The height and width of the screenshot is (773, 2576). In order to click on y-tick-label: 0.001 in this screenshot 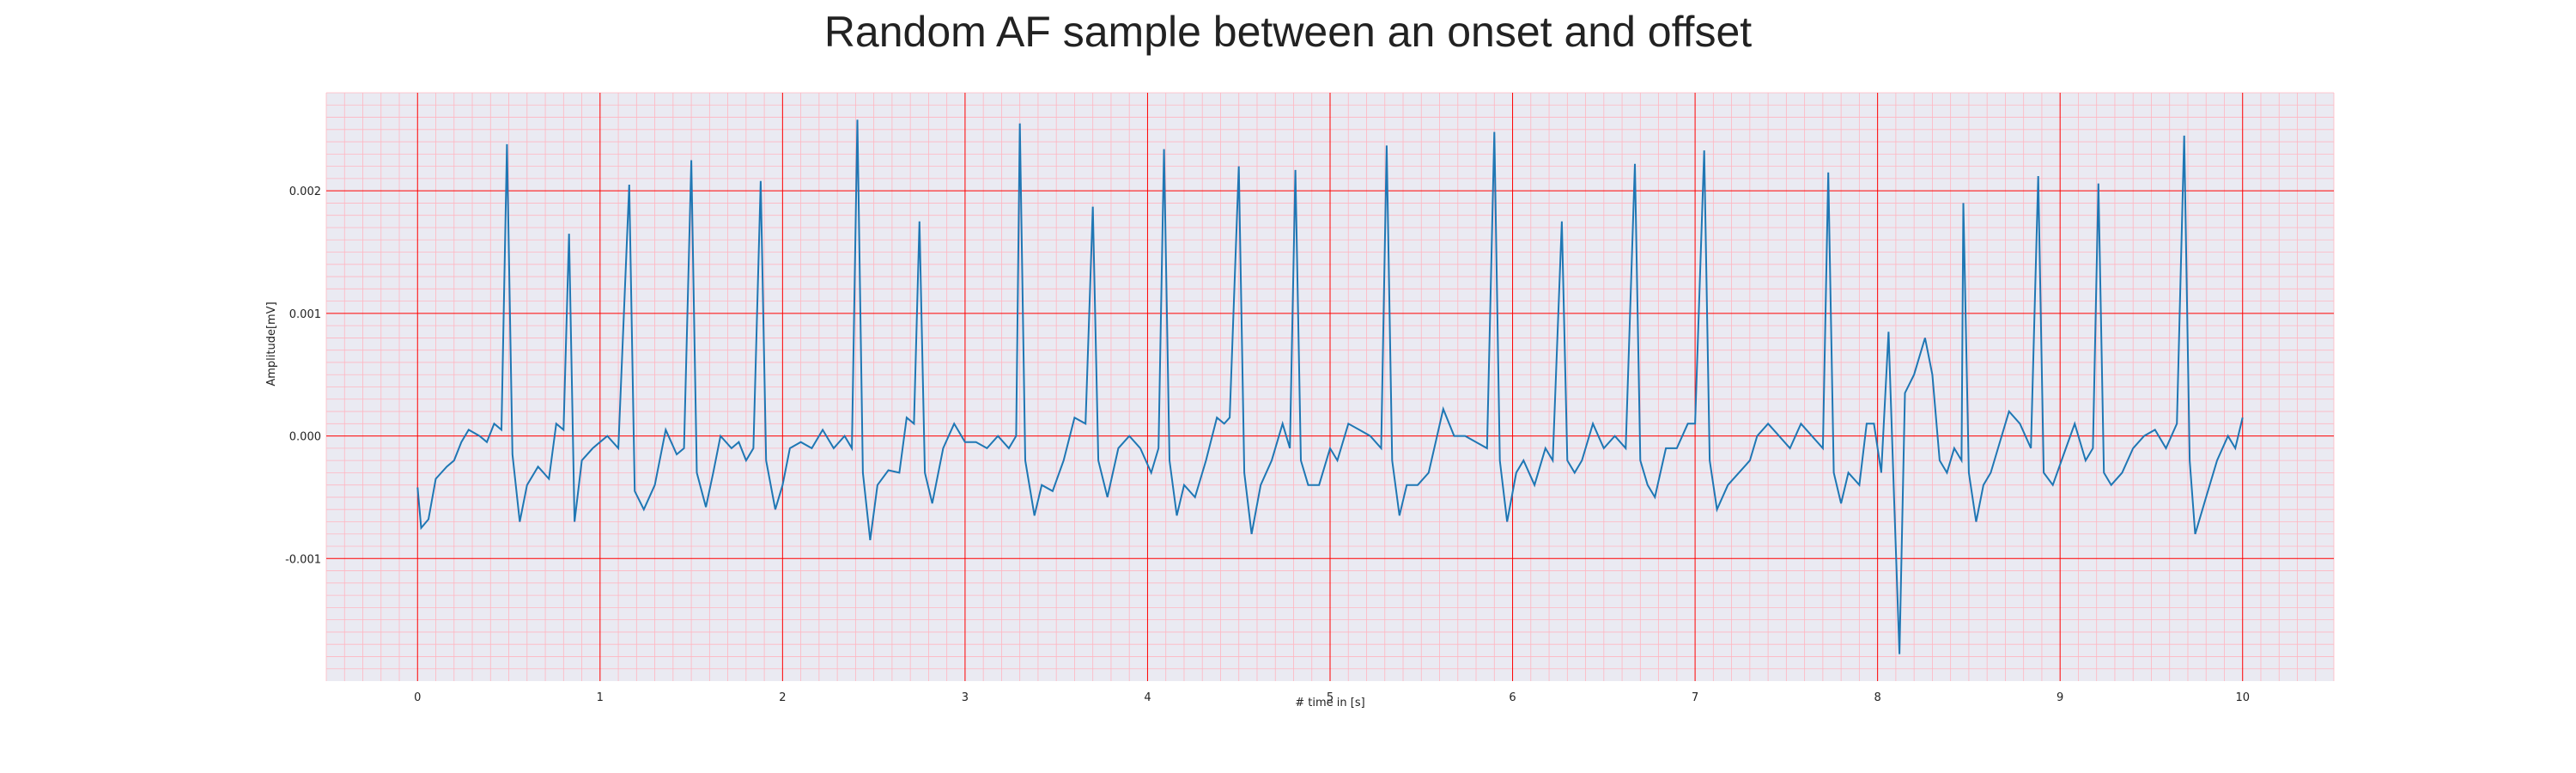, I will do `click(305, 314)`.